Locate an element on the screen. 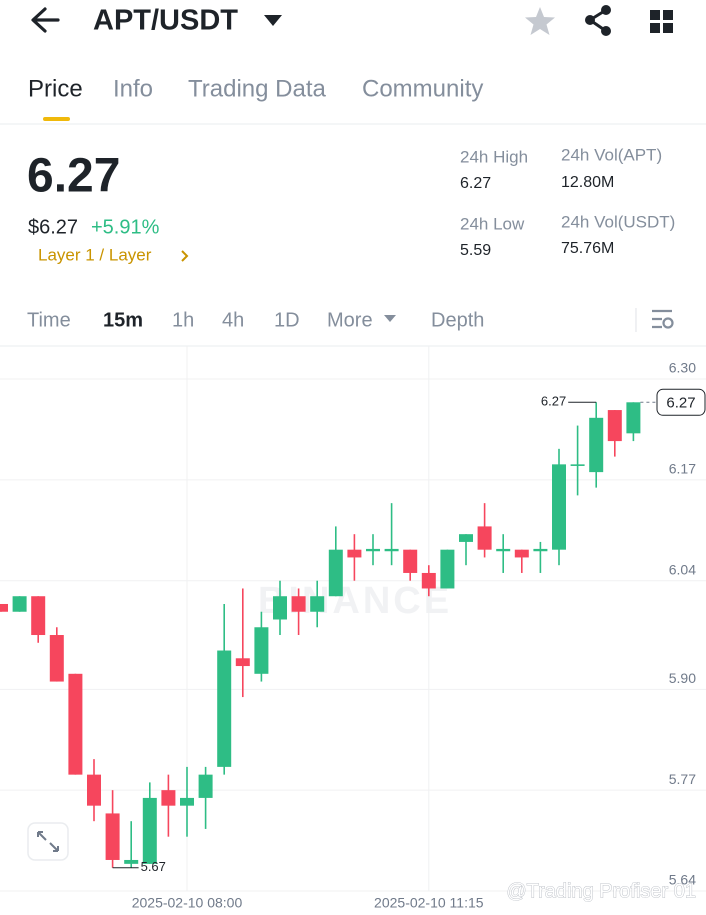 This screenshot has height=915, width=706. expand-box is located at coordinates (48, 841).